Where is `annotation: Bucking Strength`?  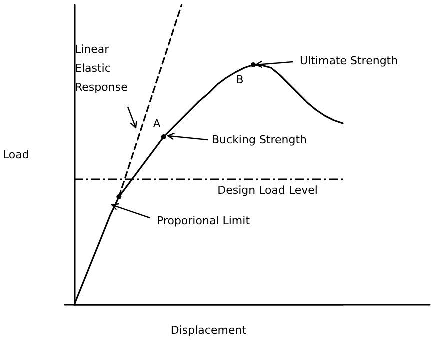
annotation: Bucking Strength is located at coordinates (260, 140).